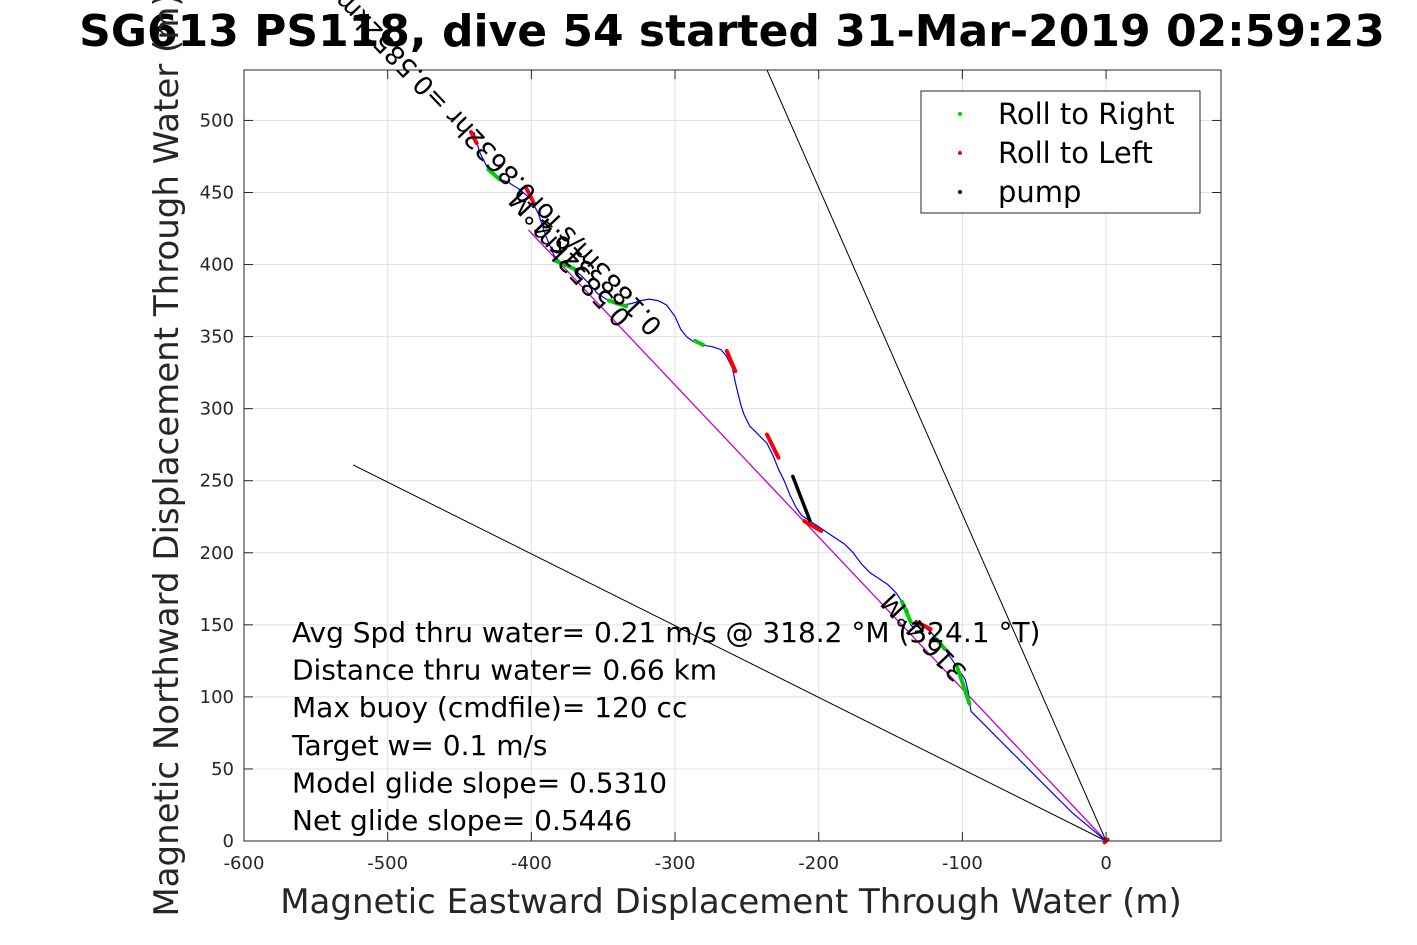 The width and height of the screenshot is (1417, 945). Describe the element at coordinates (419, 745) in the screenshot. I see `annotation-line: Target w= 0.1 m/s` at that location.